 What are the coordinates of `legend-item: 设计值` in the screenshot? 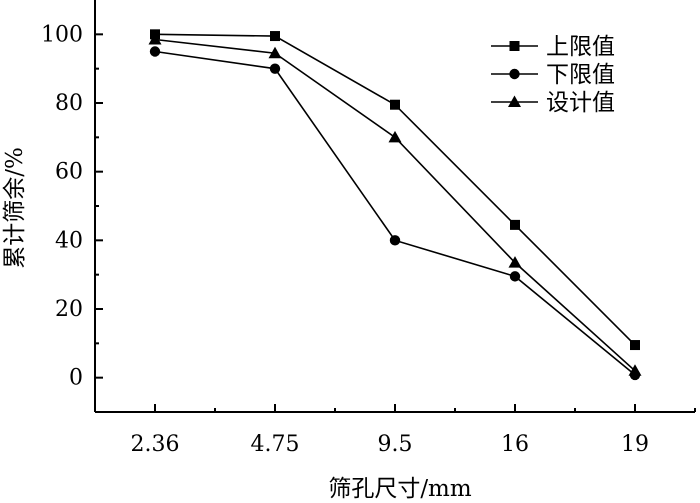 It's located at (553, 103).